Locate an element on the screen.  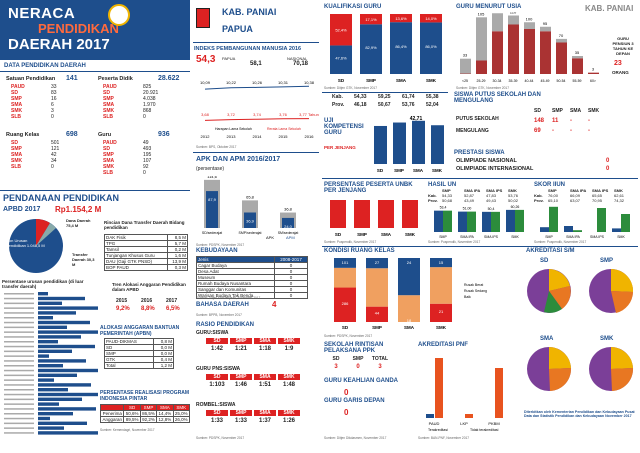
ipm-legend-1: Harapan Lama Sekolah is located at coordinates (233, 129).